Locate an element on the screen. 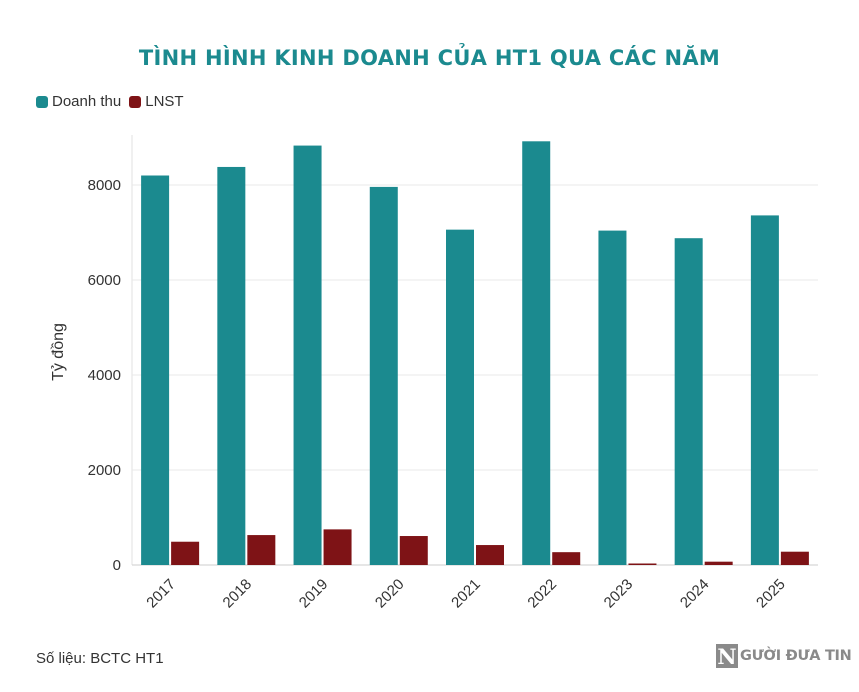  x-tick-label: 2021 is located at coordinates (466, 594).